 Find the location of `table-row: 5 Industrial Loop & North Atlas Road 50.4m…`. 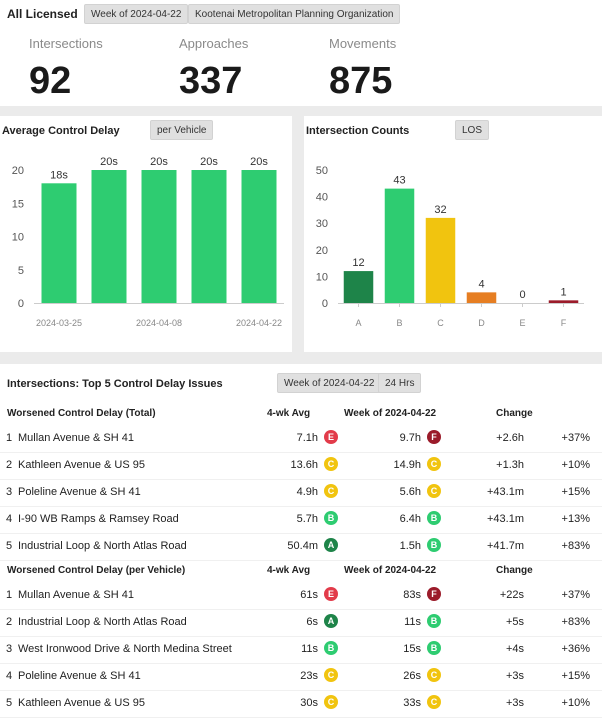

table-row: 5 Industrial Loop & North Atlas Road 50.4m… is located at coordinates (301, 547).